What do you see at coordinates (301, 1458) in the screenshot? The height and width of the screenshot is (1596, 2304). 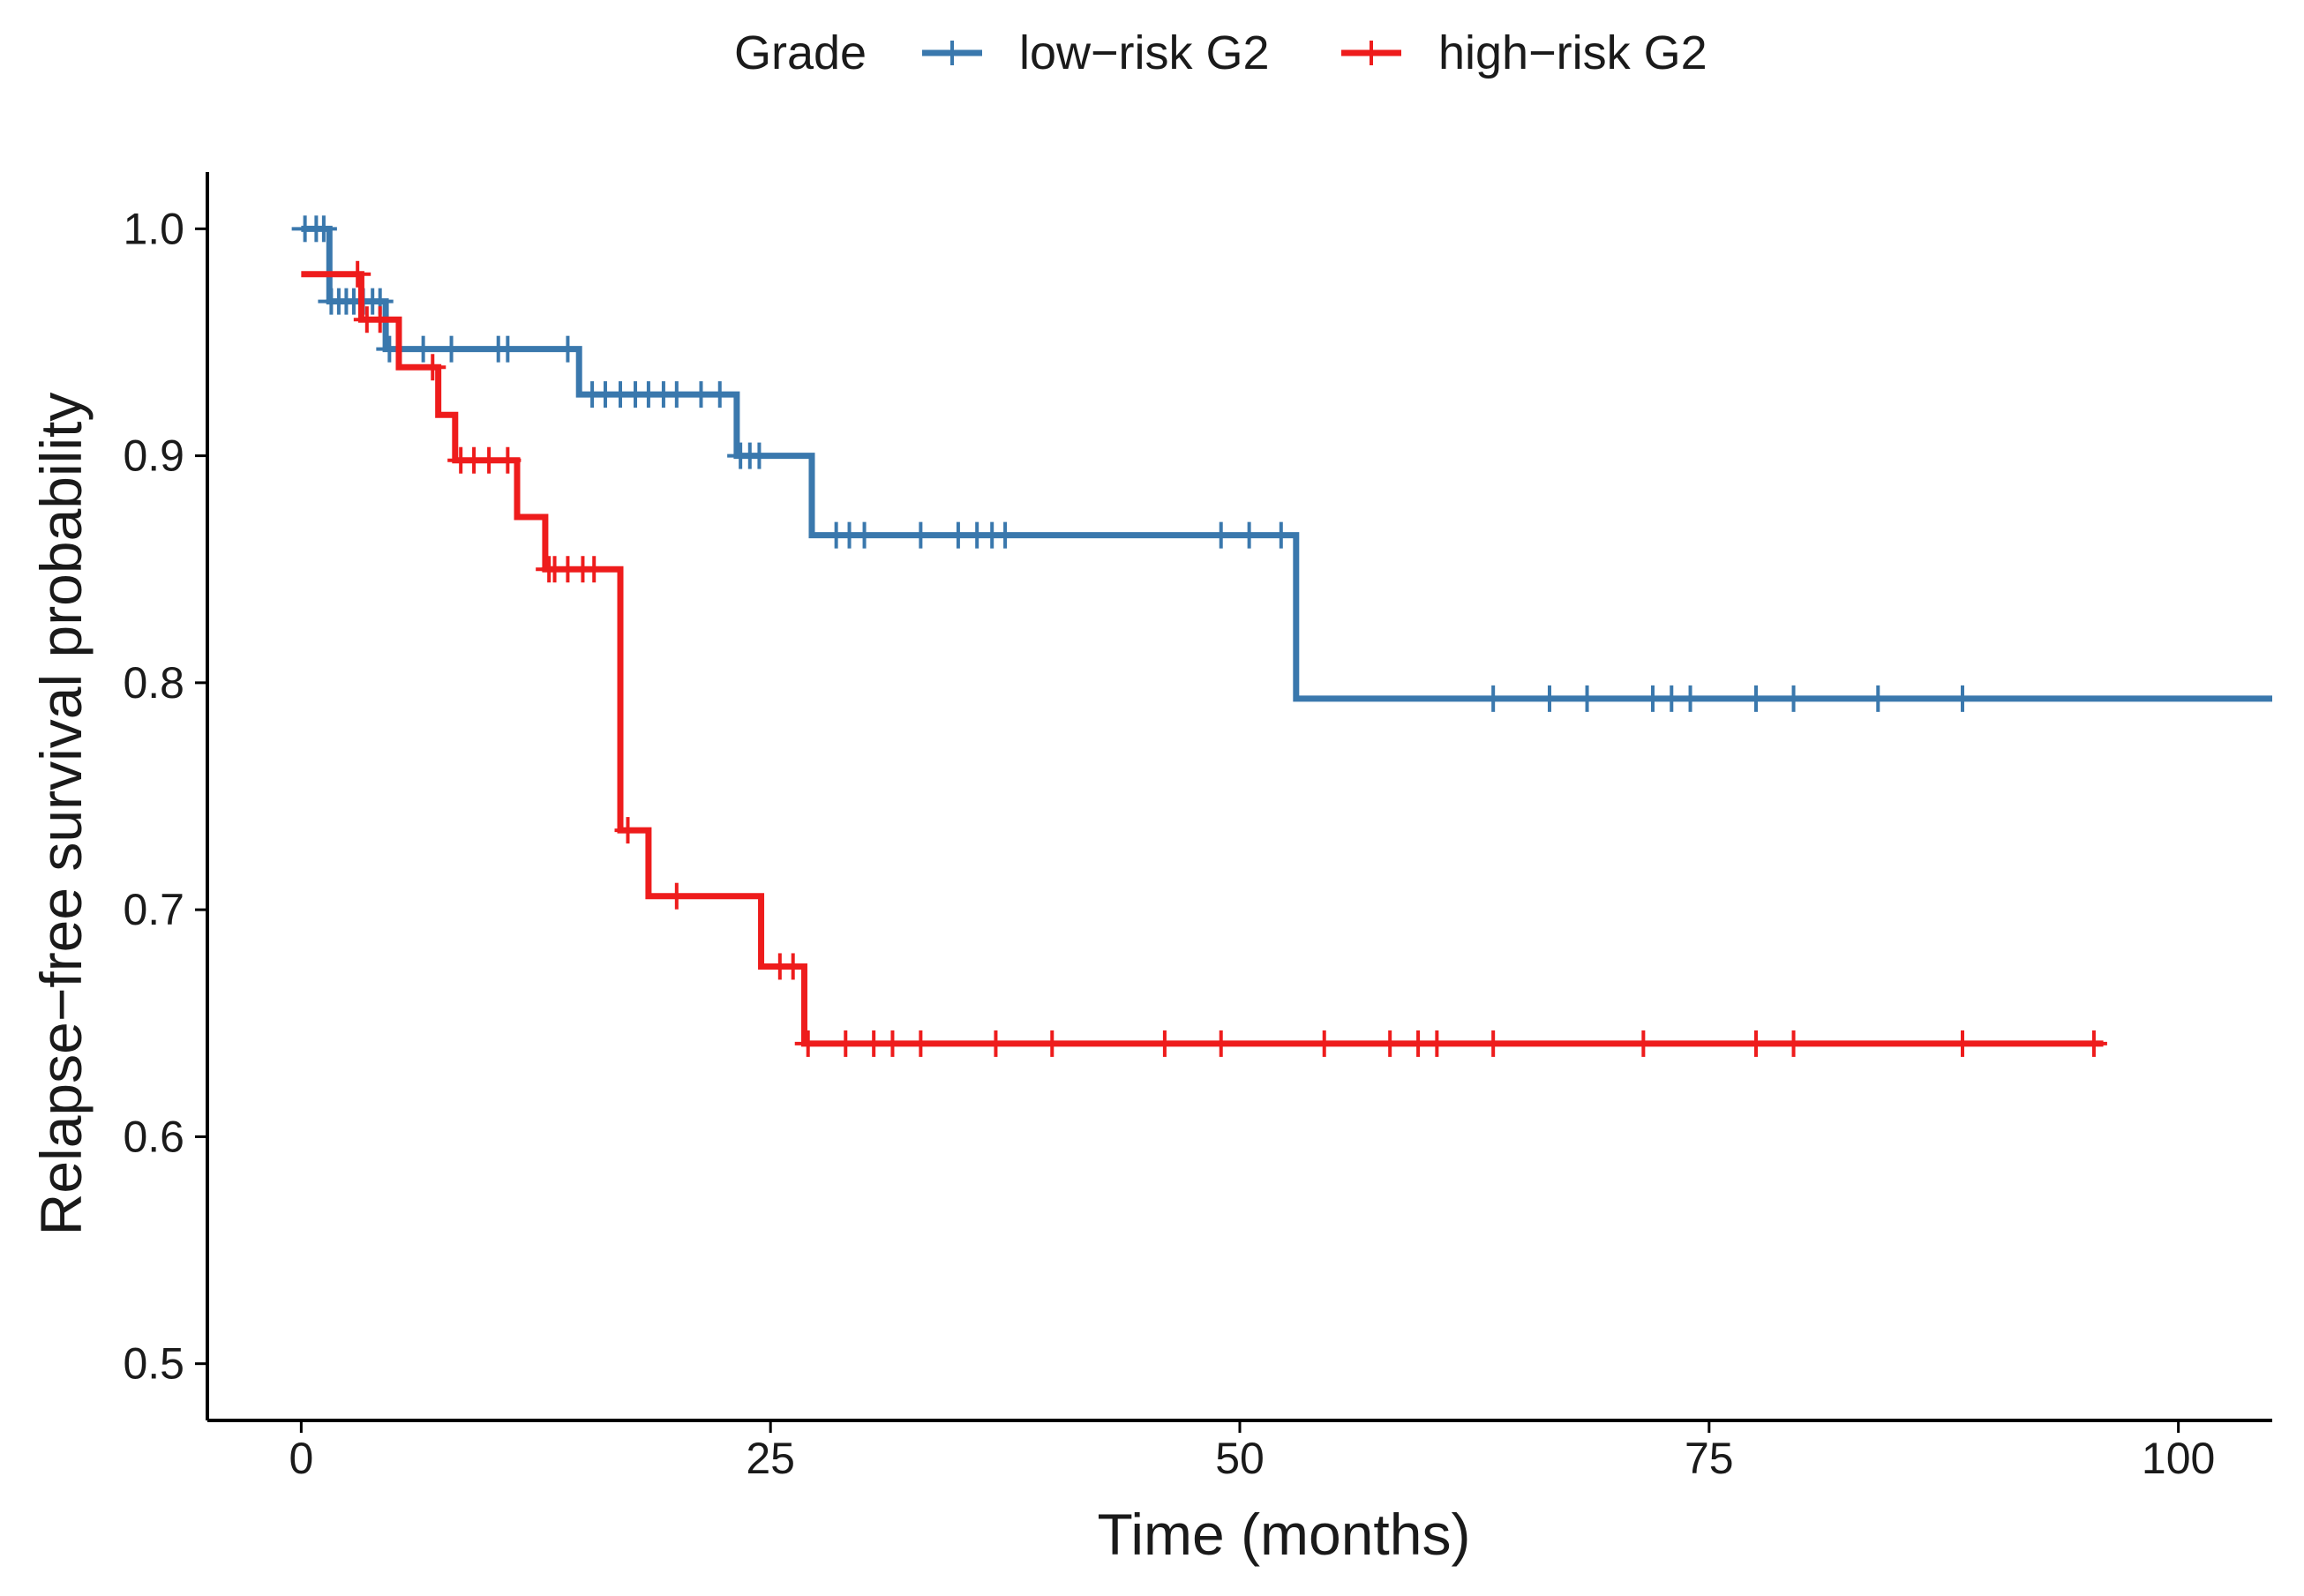 I see `x-tick-label: 0` at bounding box center [301, 1458].